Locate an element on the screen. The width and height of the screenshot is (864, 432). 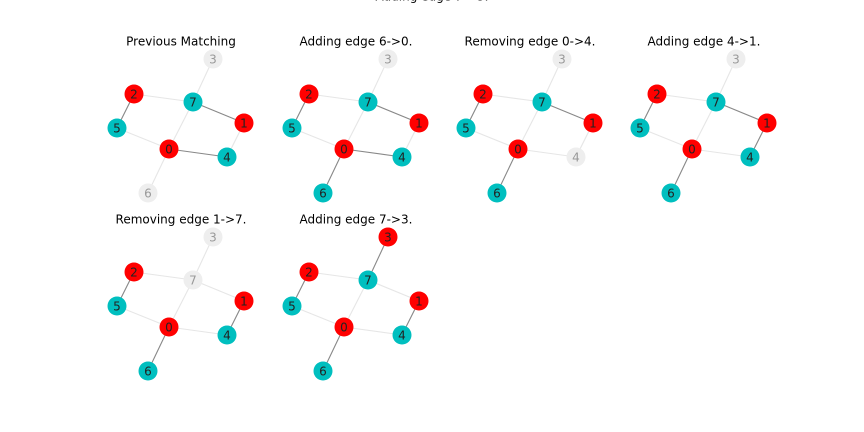
panel-title: Adding edge 6->0. is located at coordinates (356, 42).